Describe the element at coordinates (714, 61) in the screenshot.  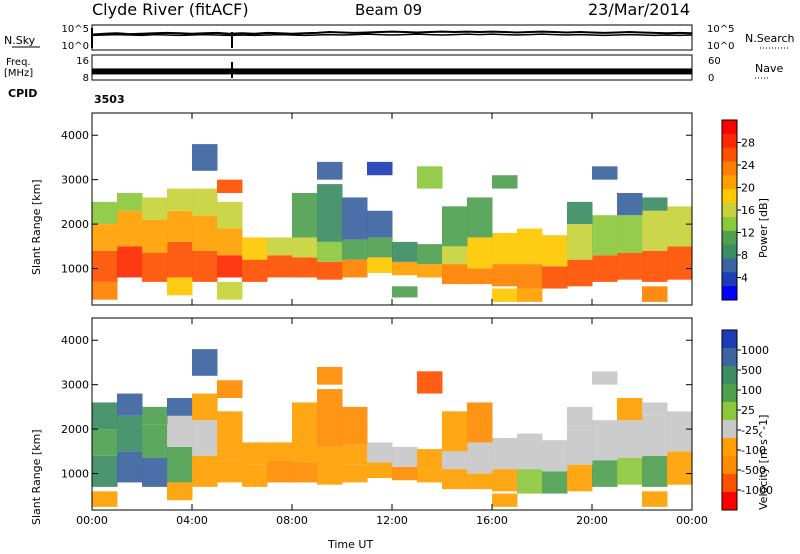
I see `nave-tick-top: 60` at that location.